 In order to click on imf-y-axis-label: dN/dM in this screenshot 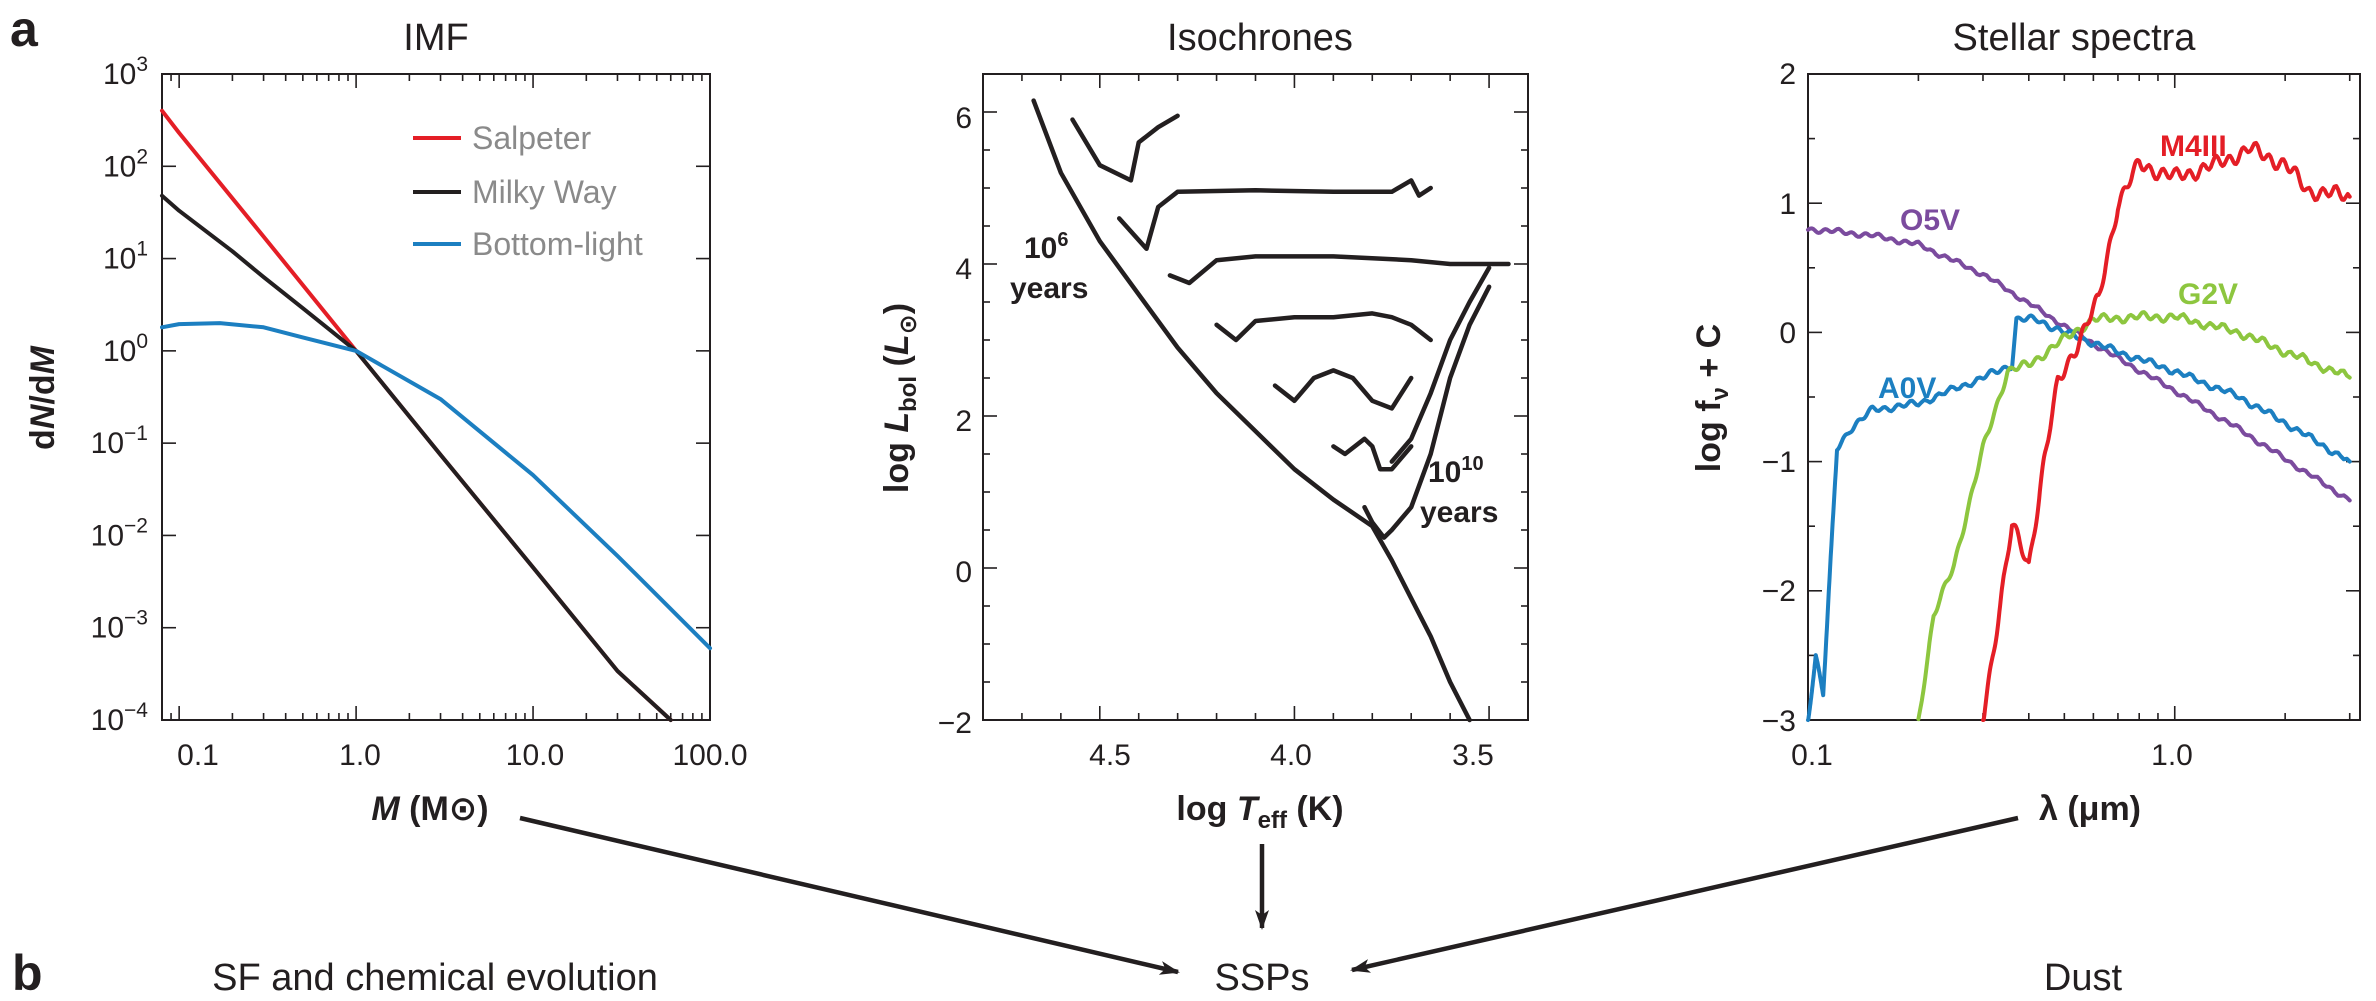, I will do `click(43, 397)`.